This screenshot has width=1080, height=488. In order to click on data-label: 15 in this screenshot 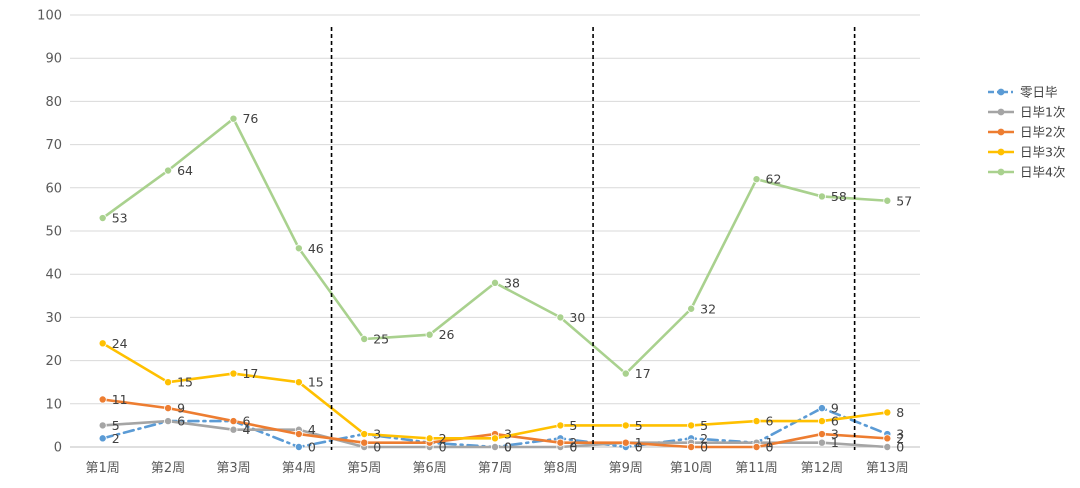, I will do `click(185, 382)`.